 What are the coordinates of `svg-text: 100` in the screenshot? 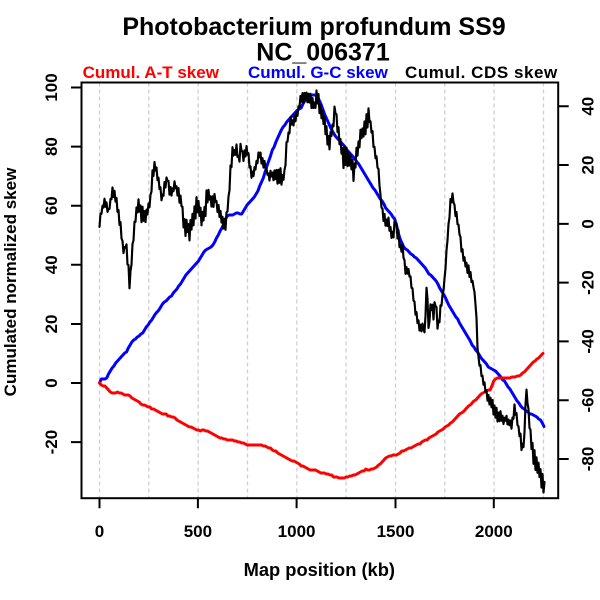 It's located at (51, 87).